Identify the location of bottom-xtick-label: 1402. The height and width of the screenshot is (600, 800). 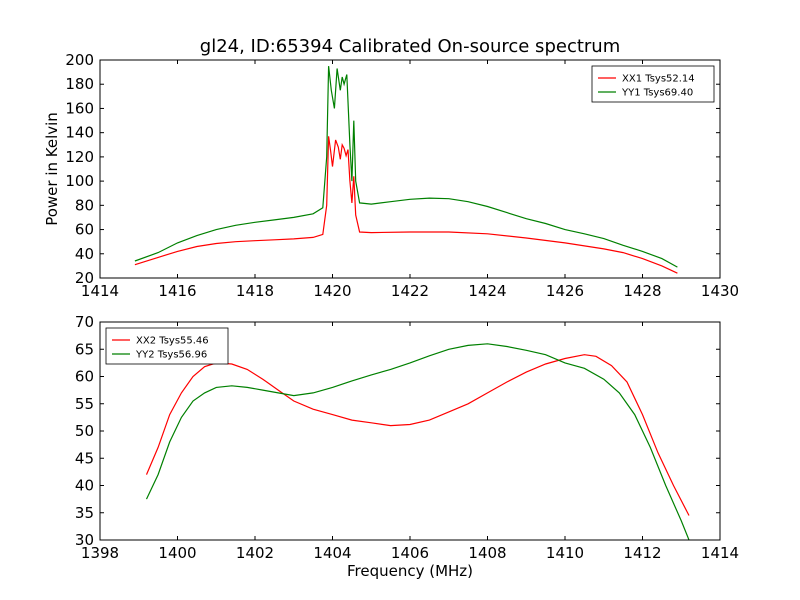
(255, 553).